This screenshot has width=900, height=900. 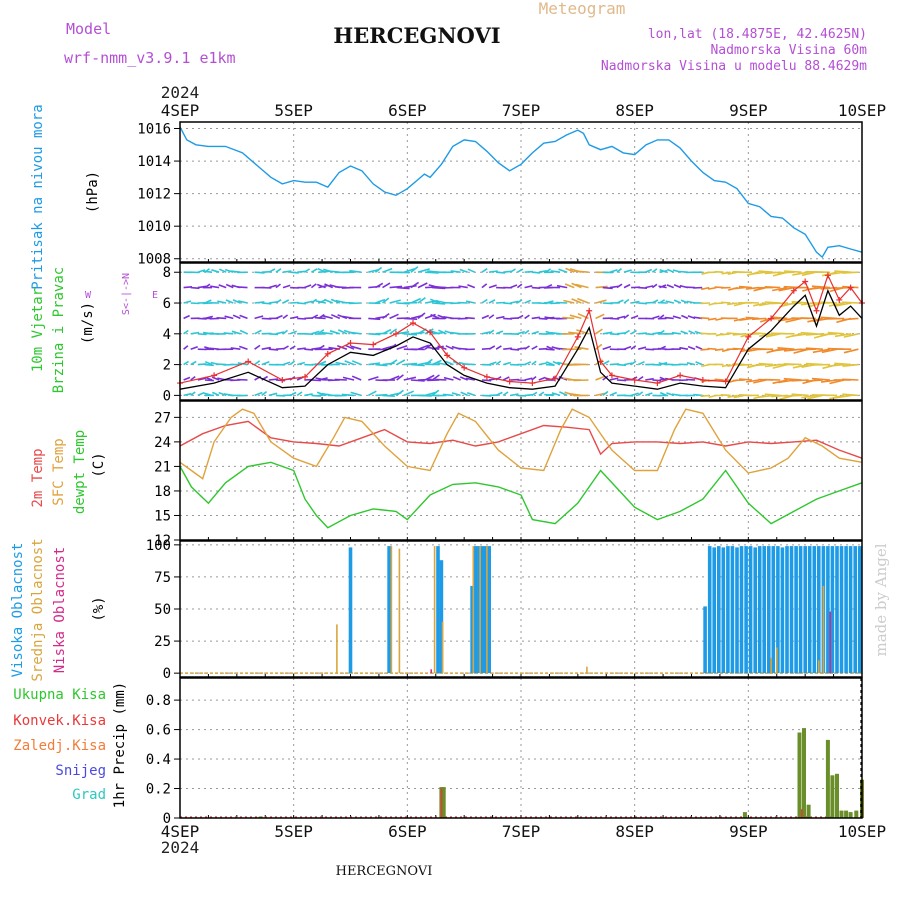 I want to click on compass-east: E, so click(x=155, y=295).